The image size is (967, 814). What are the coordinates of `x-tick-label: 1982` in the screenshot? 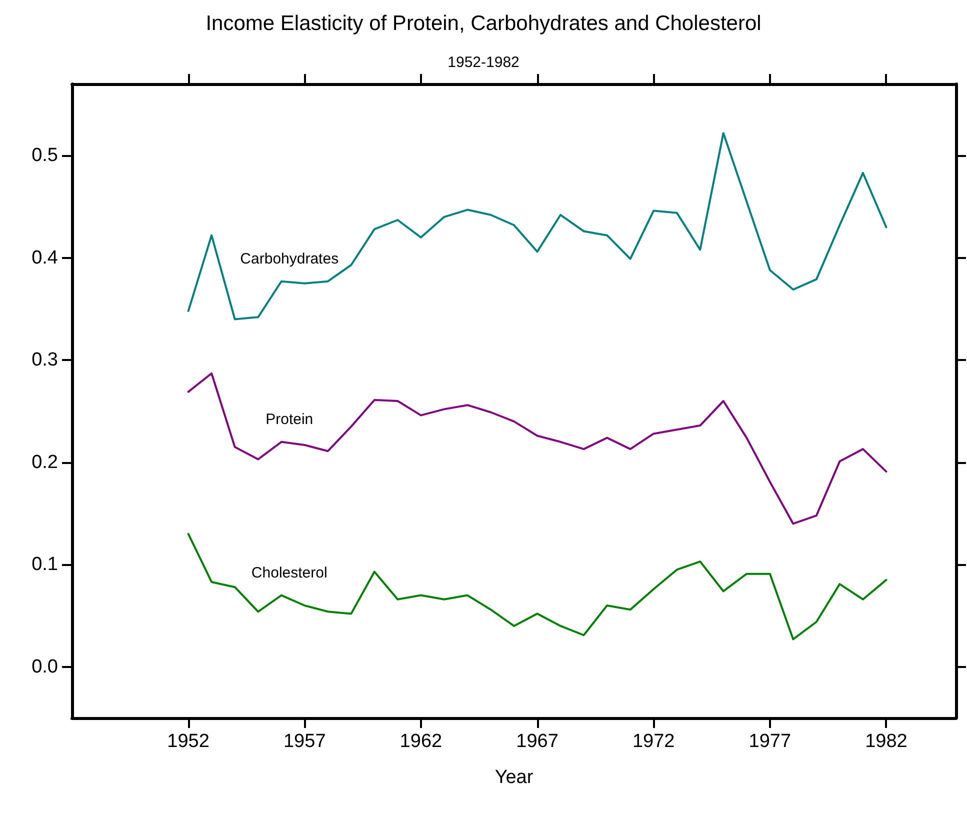 It's located at (886, 741).